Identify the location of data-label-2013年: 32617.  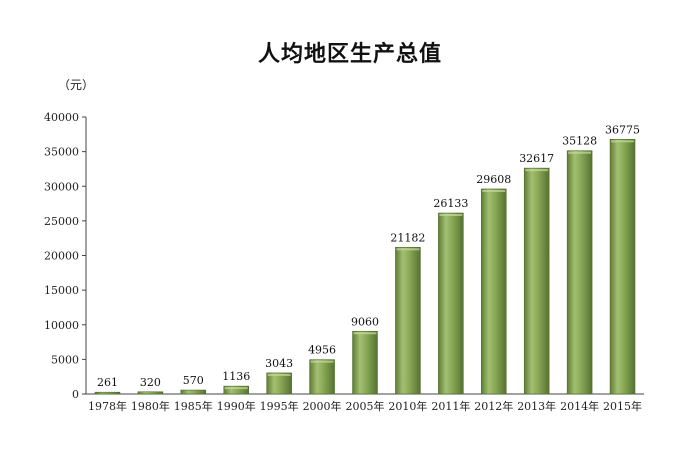
(536, 158).